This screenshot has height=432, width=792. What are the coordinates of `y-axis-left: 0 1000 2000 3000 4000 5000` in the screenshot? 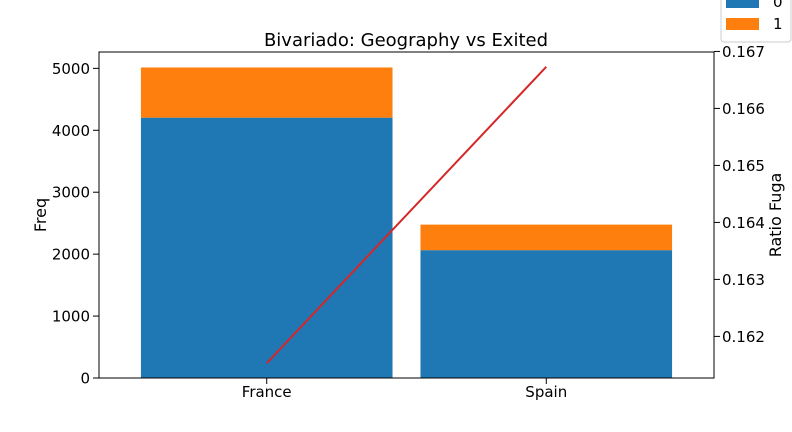 It's located at (75, 224).